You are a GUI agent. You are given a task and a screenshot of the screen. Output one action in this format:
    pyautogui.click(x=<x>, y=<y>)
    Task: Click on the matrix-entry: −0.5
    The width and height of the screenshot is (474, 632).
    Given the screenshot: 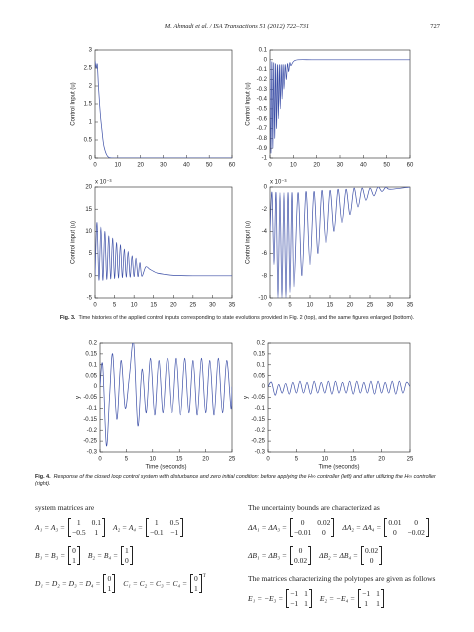 What is the action you would take?
    pyautogui.click(x=79, y=532)
    